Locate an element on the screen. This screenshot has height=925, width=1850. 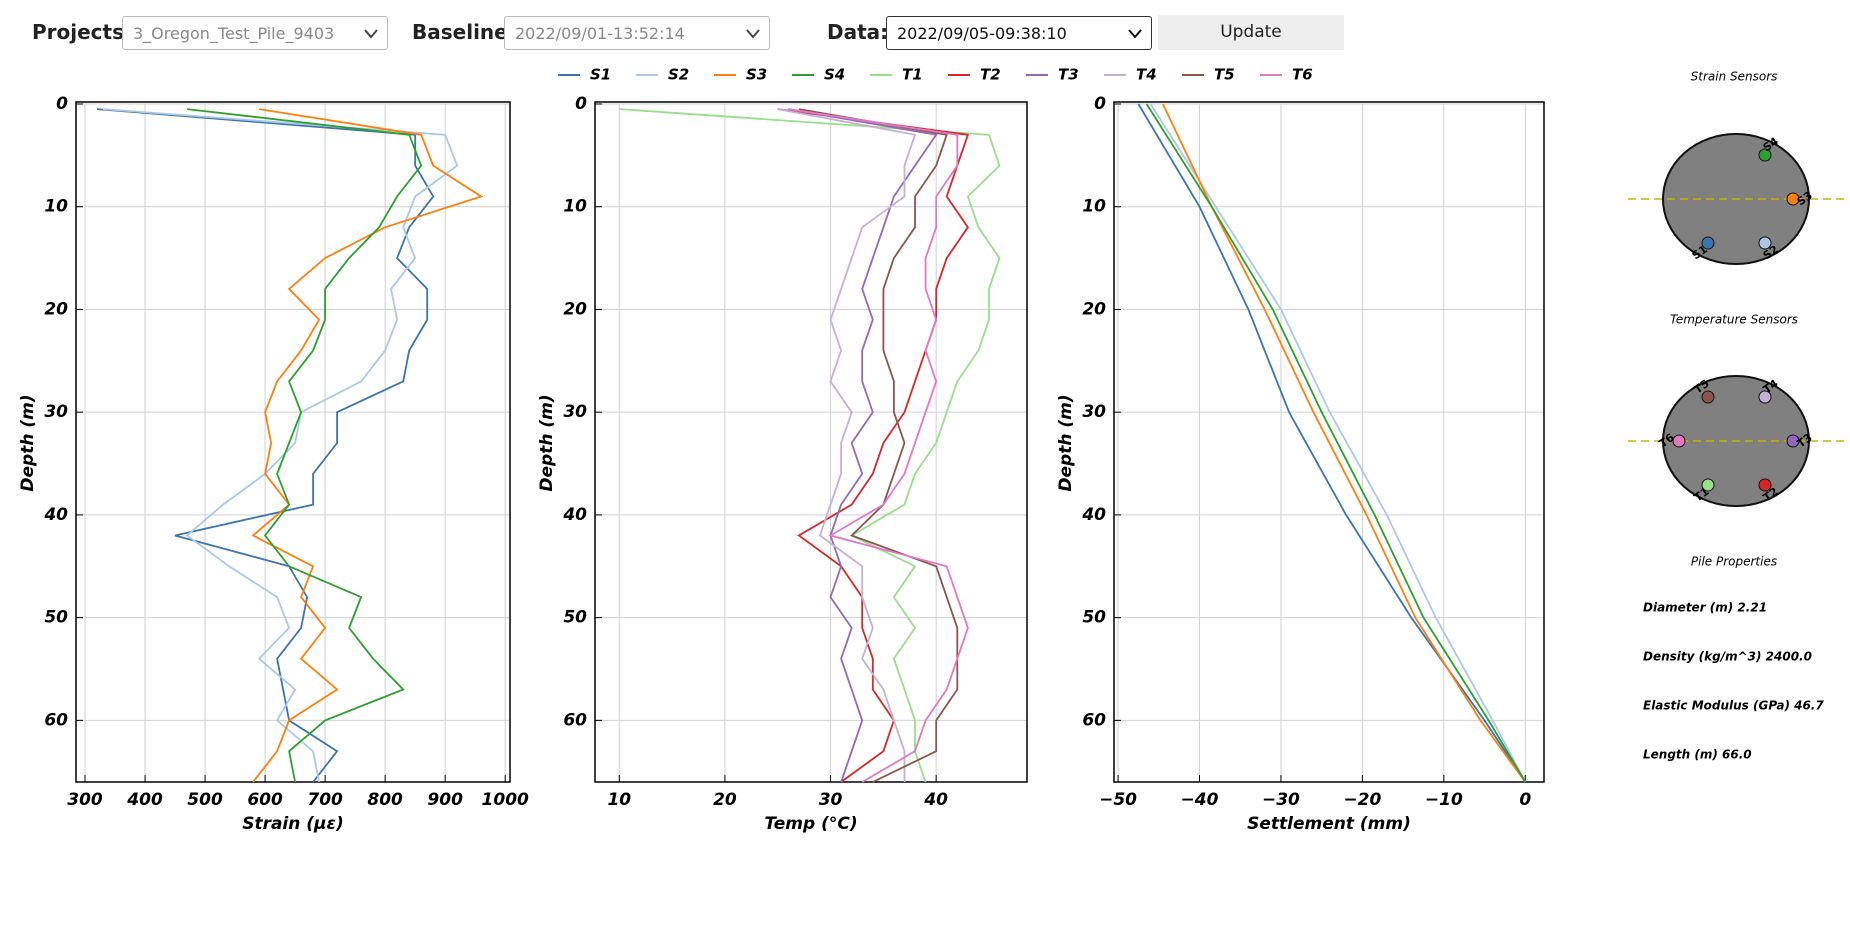
x-axis-label: Settlement (mm) is located at coordinates (1329, 824).